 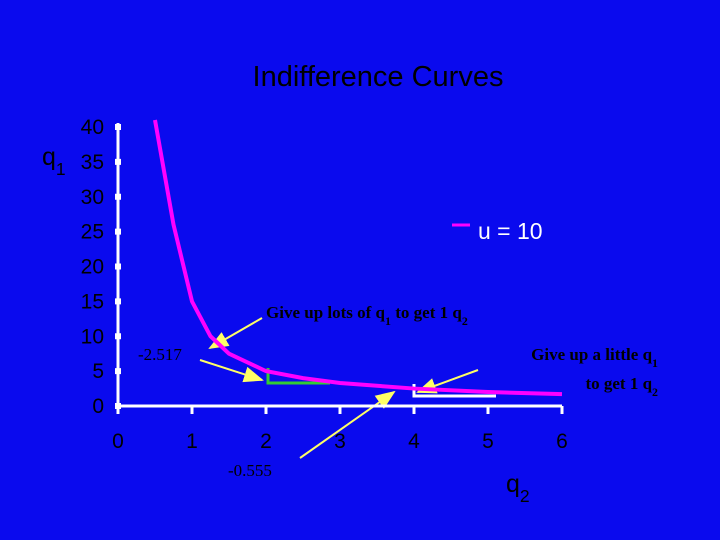 What do you see at coordinates (92, 267) in the screenshot?
I see `y-tick-label: 20` at bounding box center [92, 267].